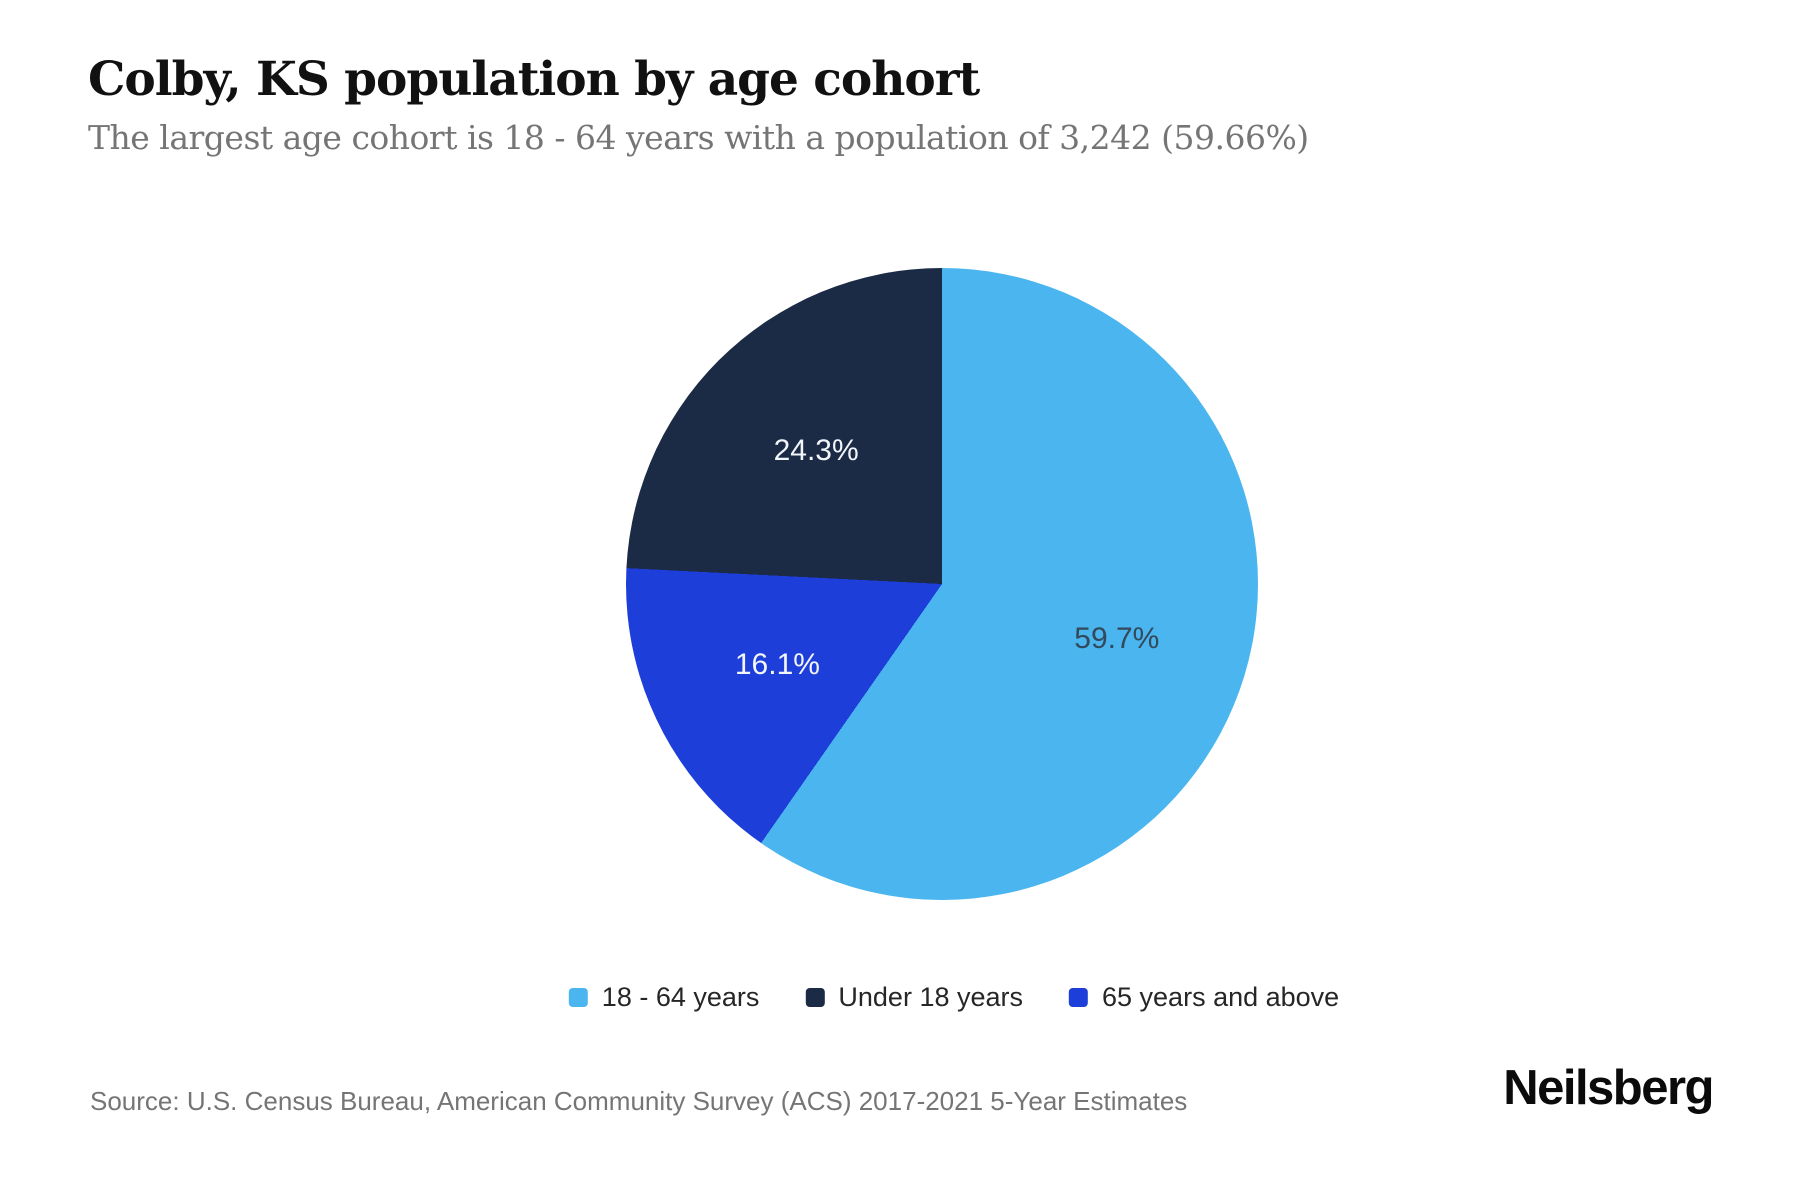 Image resolution: width=1800 pixels, height=1200 pixels. I want to click on pie-slice-label: 24.3%, so click(816, 450).